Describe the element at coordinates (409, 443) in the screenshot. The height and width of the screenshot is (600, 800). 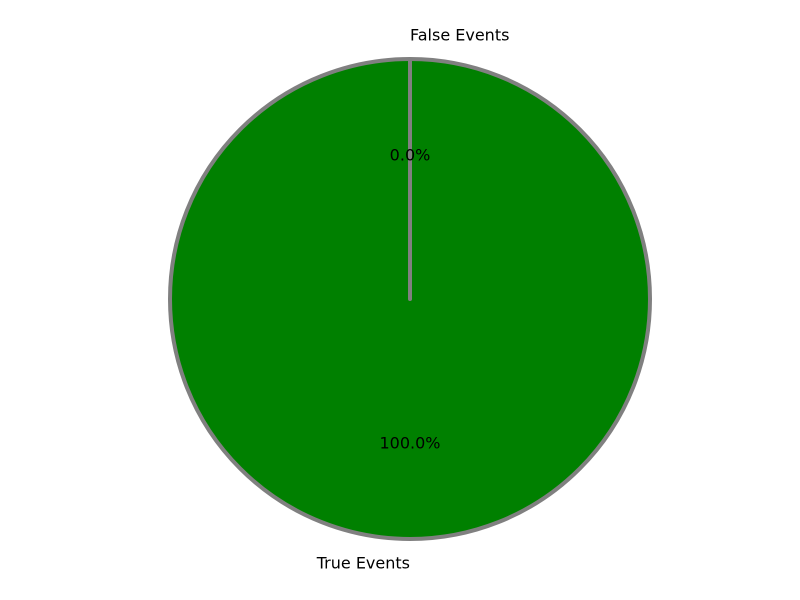
I see `pie-percent-label-true-events: 100.0%` at that location.